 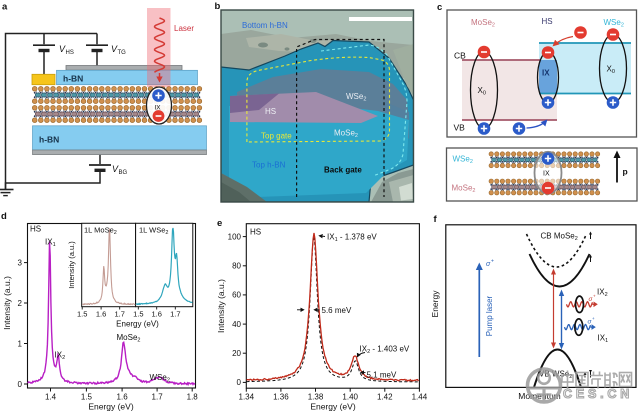 I want to click on svg-text: 1L MoSe2, so click(x=100, y=231).